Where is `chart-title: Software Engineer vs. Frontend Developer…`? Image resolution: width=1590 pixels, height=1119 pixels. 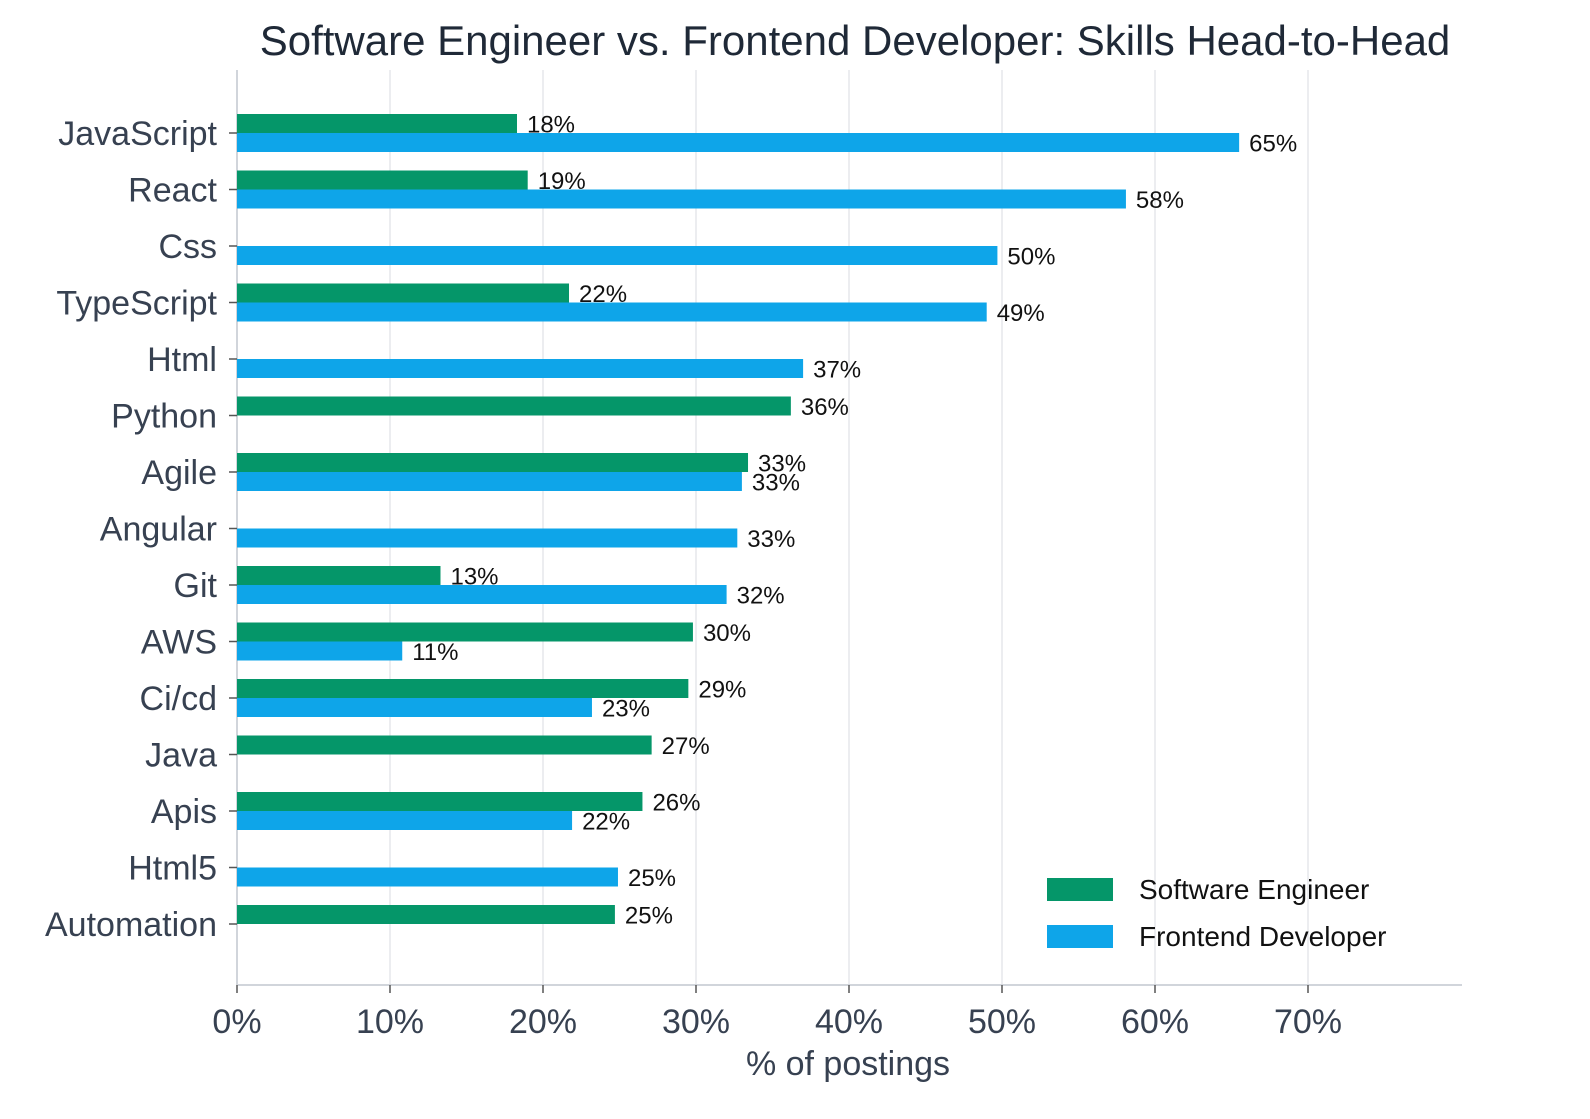
chart-title: Software Engineer vs. Frontend Developer… is located at coordinates (855, 40).